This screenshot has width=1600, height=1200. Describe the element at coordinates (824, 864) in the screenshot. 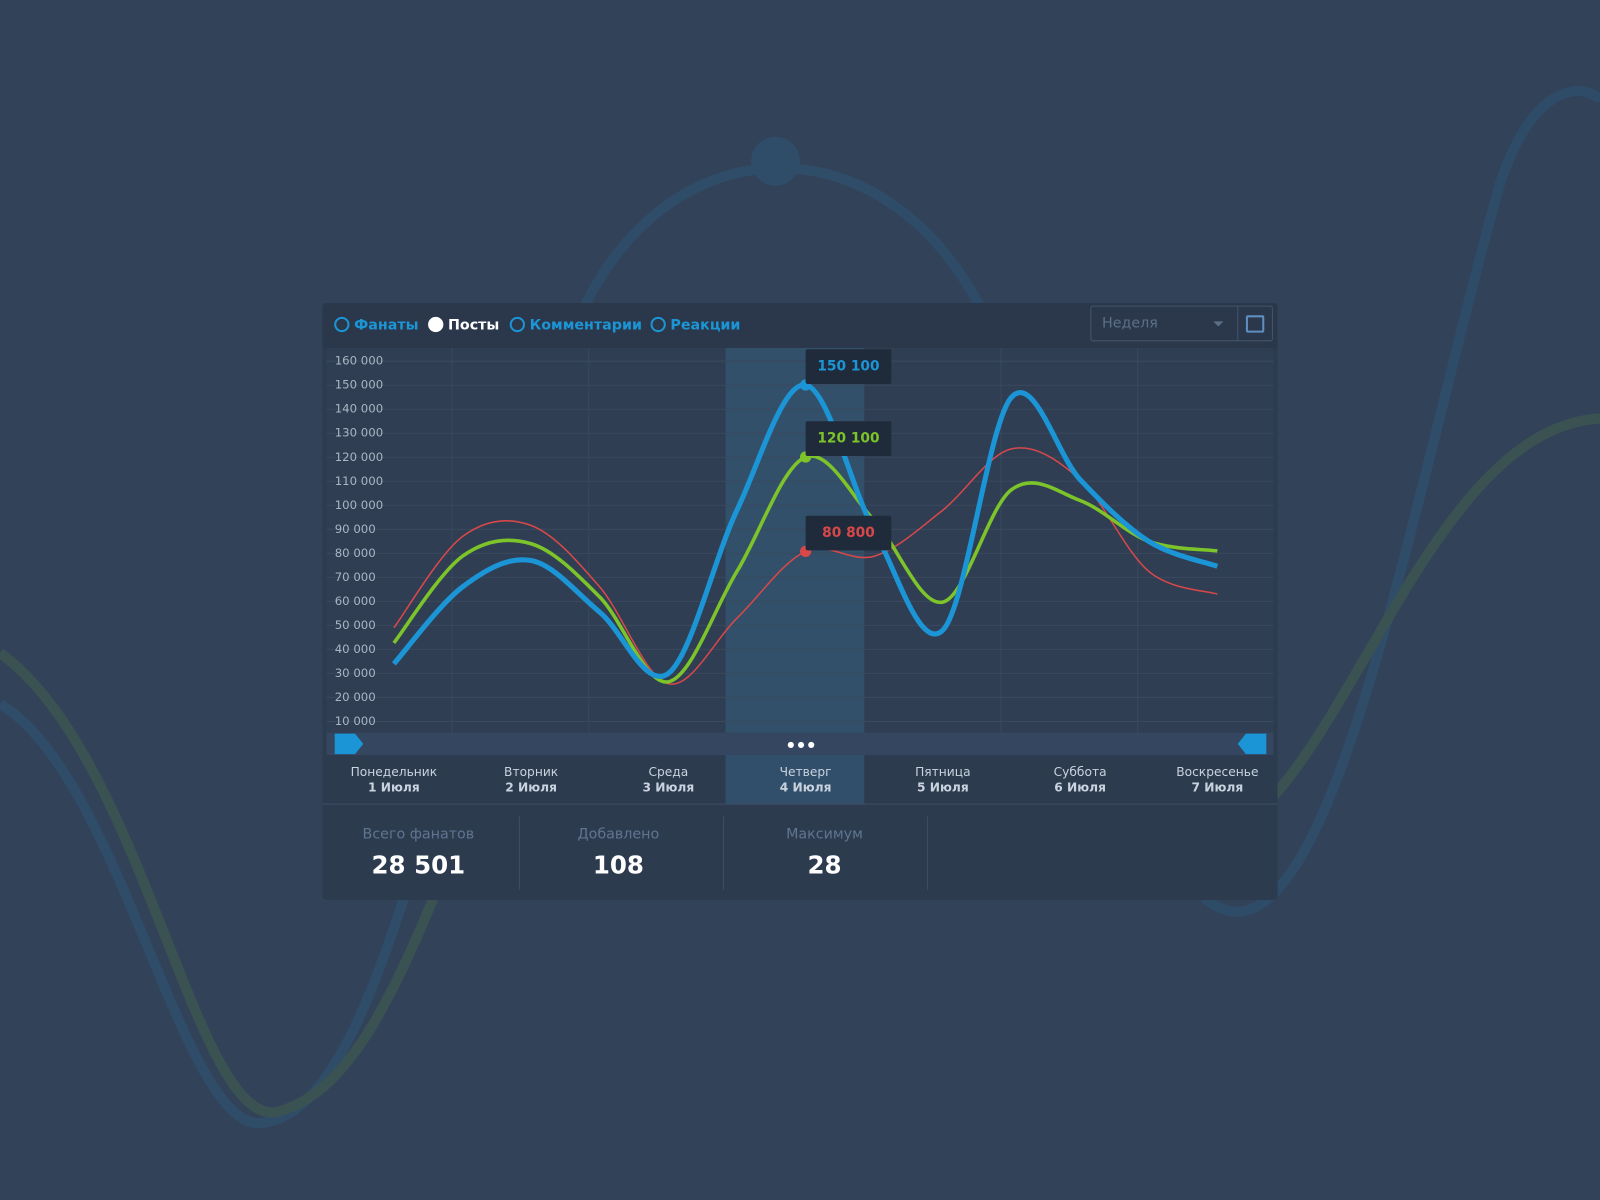

I see `stat-value: 28` at that location.